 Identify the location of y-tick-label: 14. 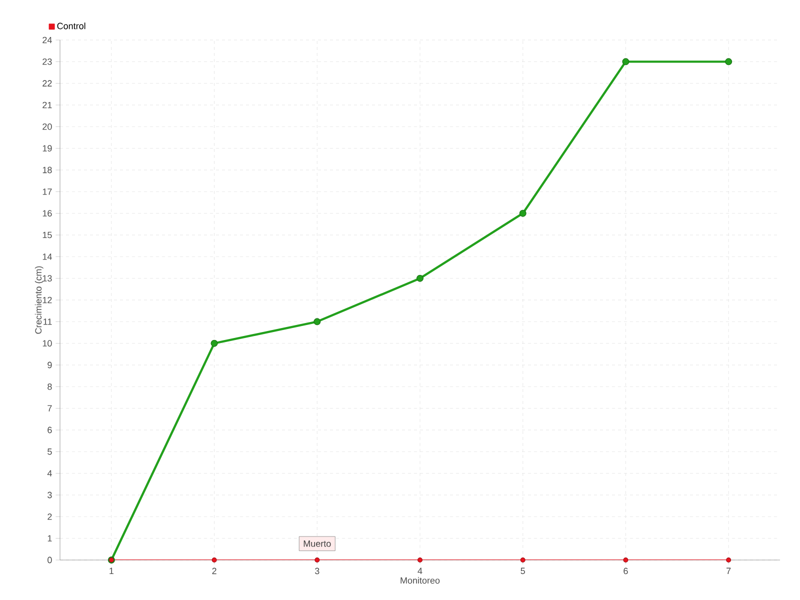
(47, 257).